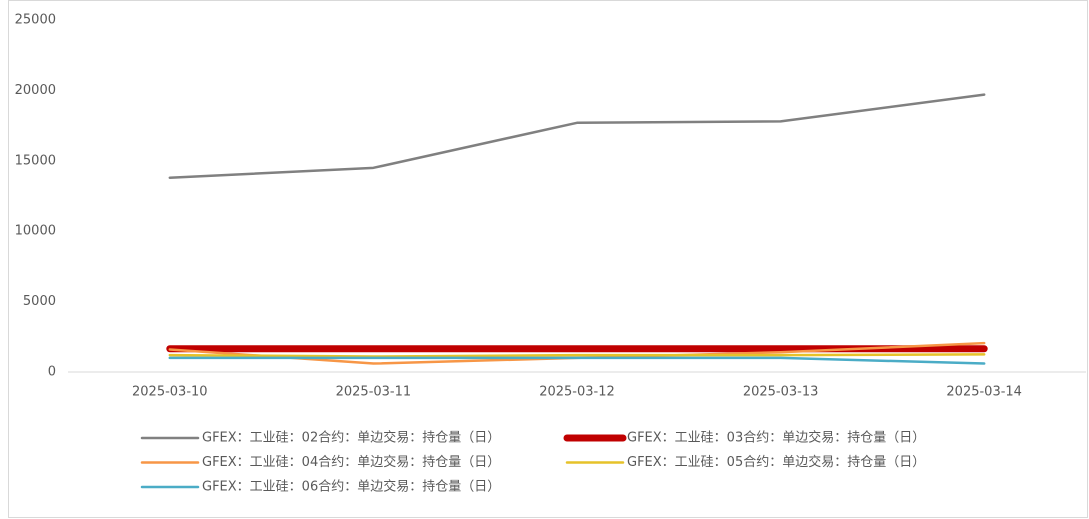  Describe the element at coordinates (35, 231) in the screenshot. I see `y-tick-label: 10000` at that location.